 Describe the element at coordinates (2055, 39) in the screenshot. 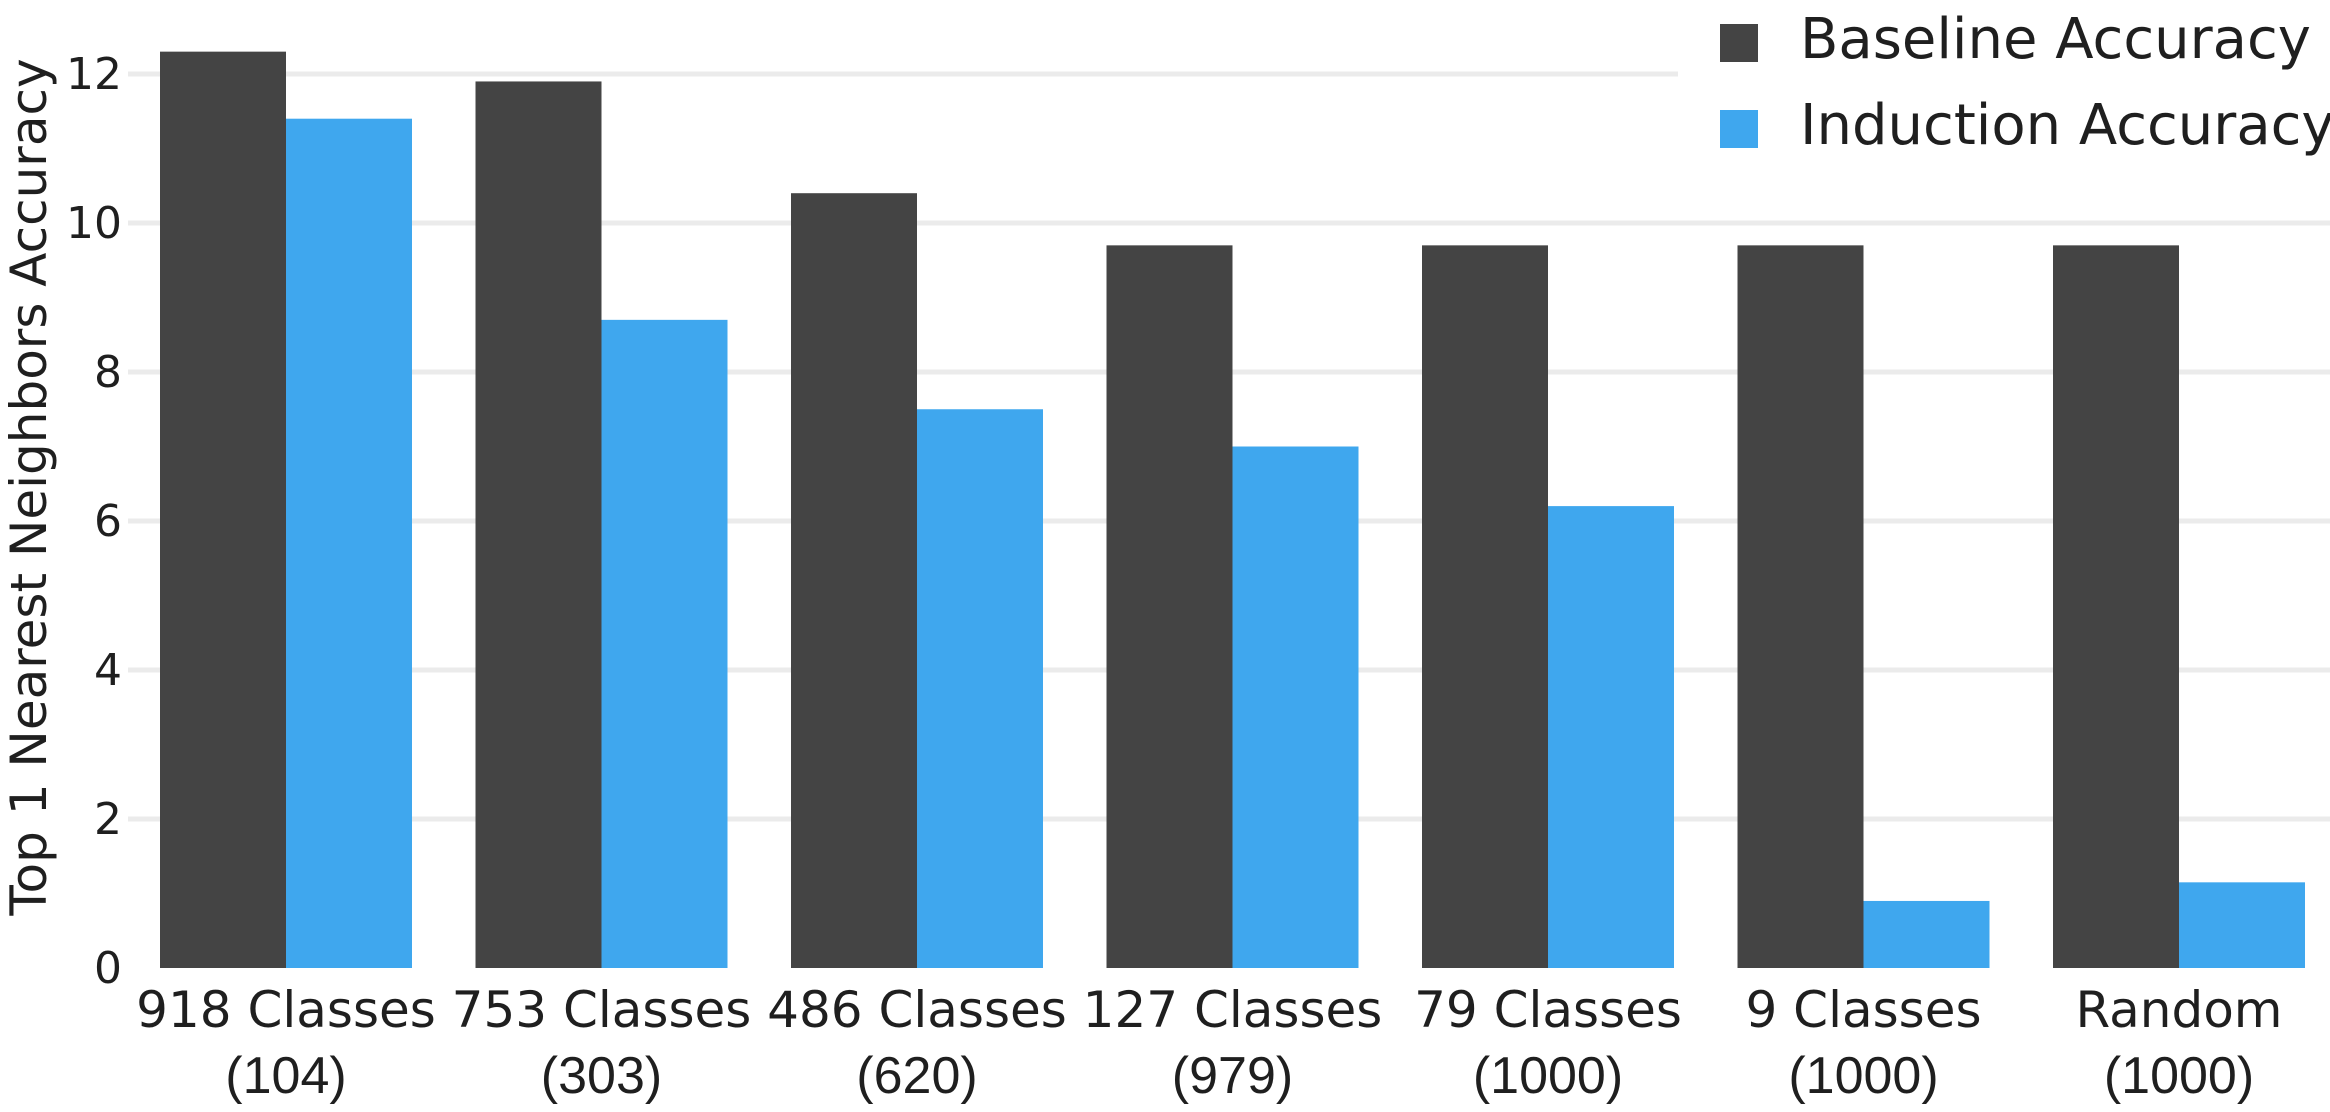

I see `legend-label: Baseline Accuracy` at that location.